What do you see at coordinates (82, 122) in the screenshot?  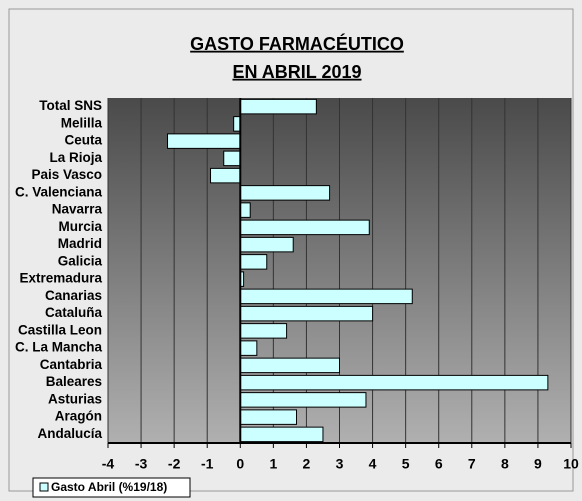 I see `y-tick-label: Melilla` at bounding box center [82, 122].